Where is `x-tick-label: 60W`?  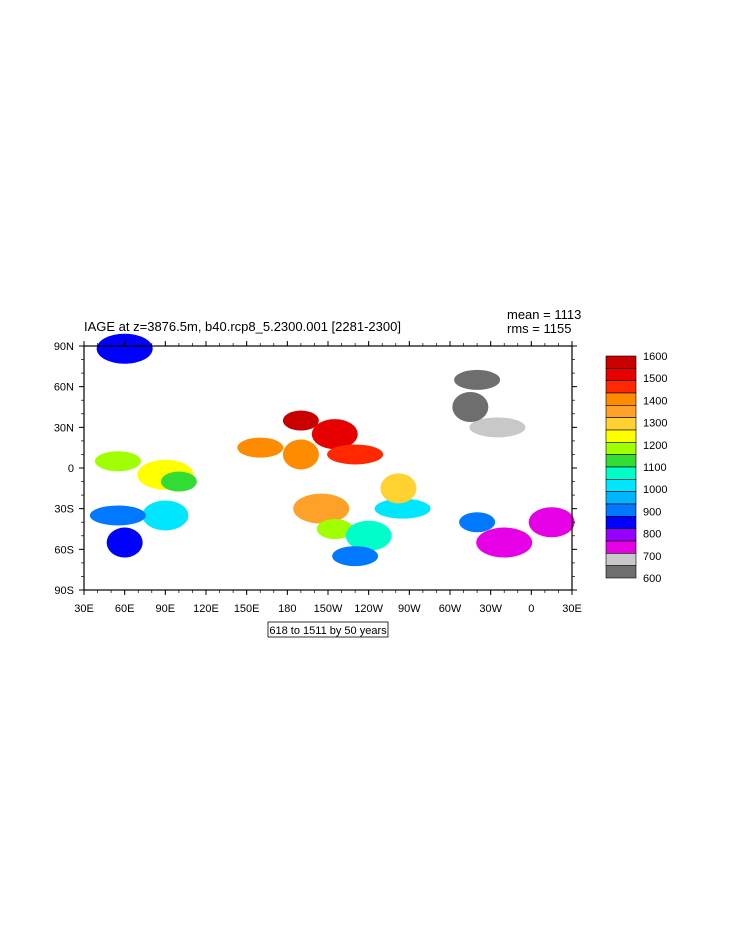 x-tick-label: 60W is located at coordinates (450, 609).